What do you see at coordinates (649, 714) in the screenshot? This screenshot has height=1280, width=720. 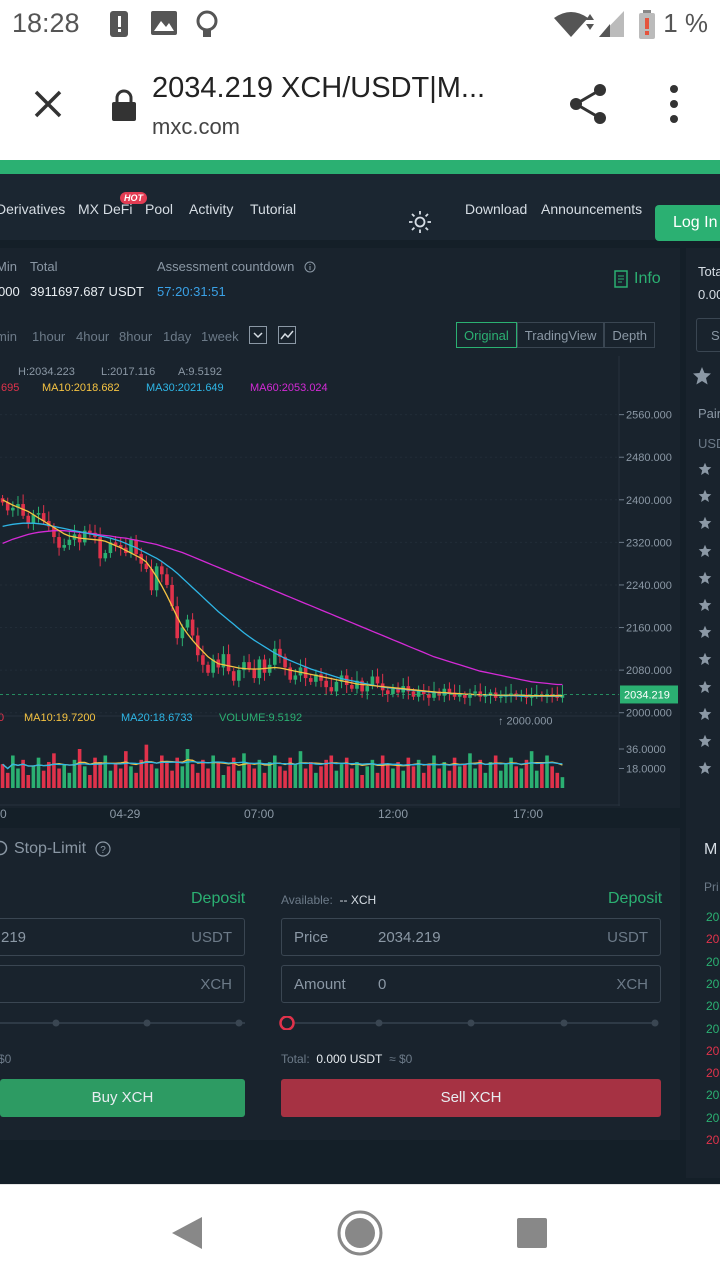 I see `price-tick-label: 2000.000` at bounding box center [649, 714].